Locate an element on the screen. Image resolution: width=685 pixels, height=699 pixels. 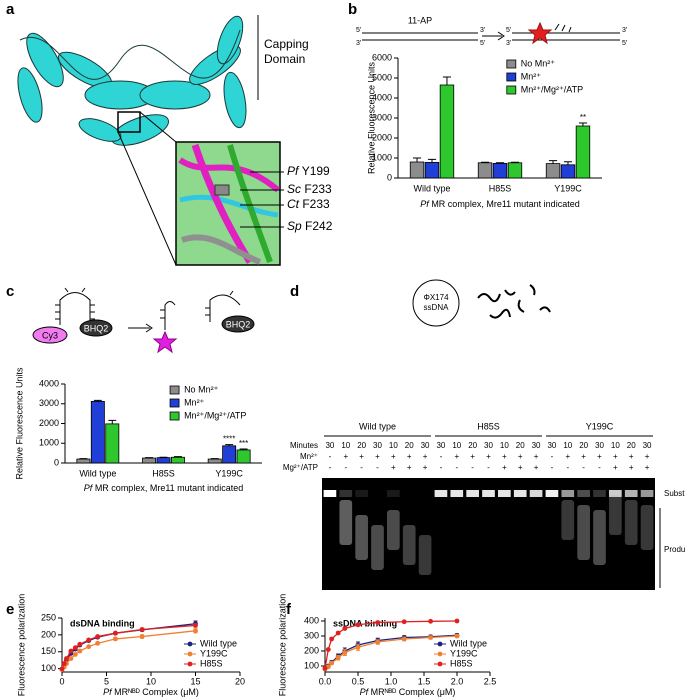
residue-label: Ct F233 is located at coordinates (308, 204).